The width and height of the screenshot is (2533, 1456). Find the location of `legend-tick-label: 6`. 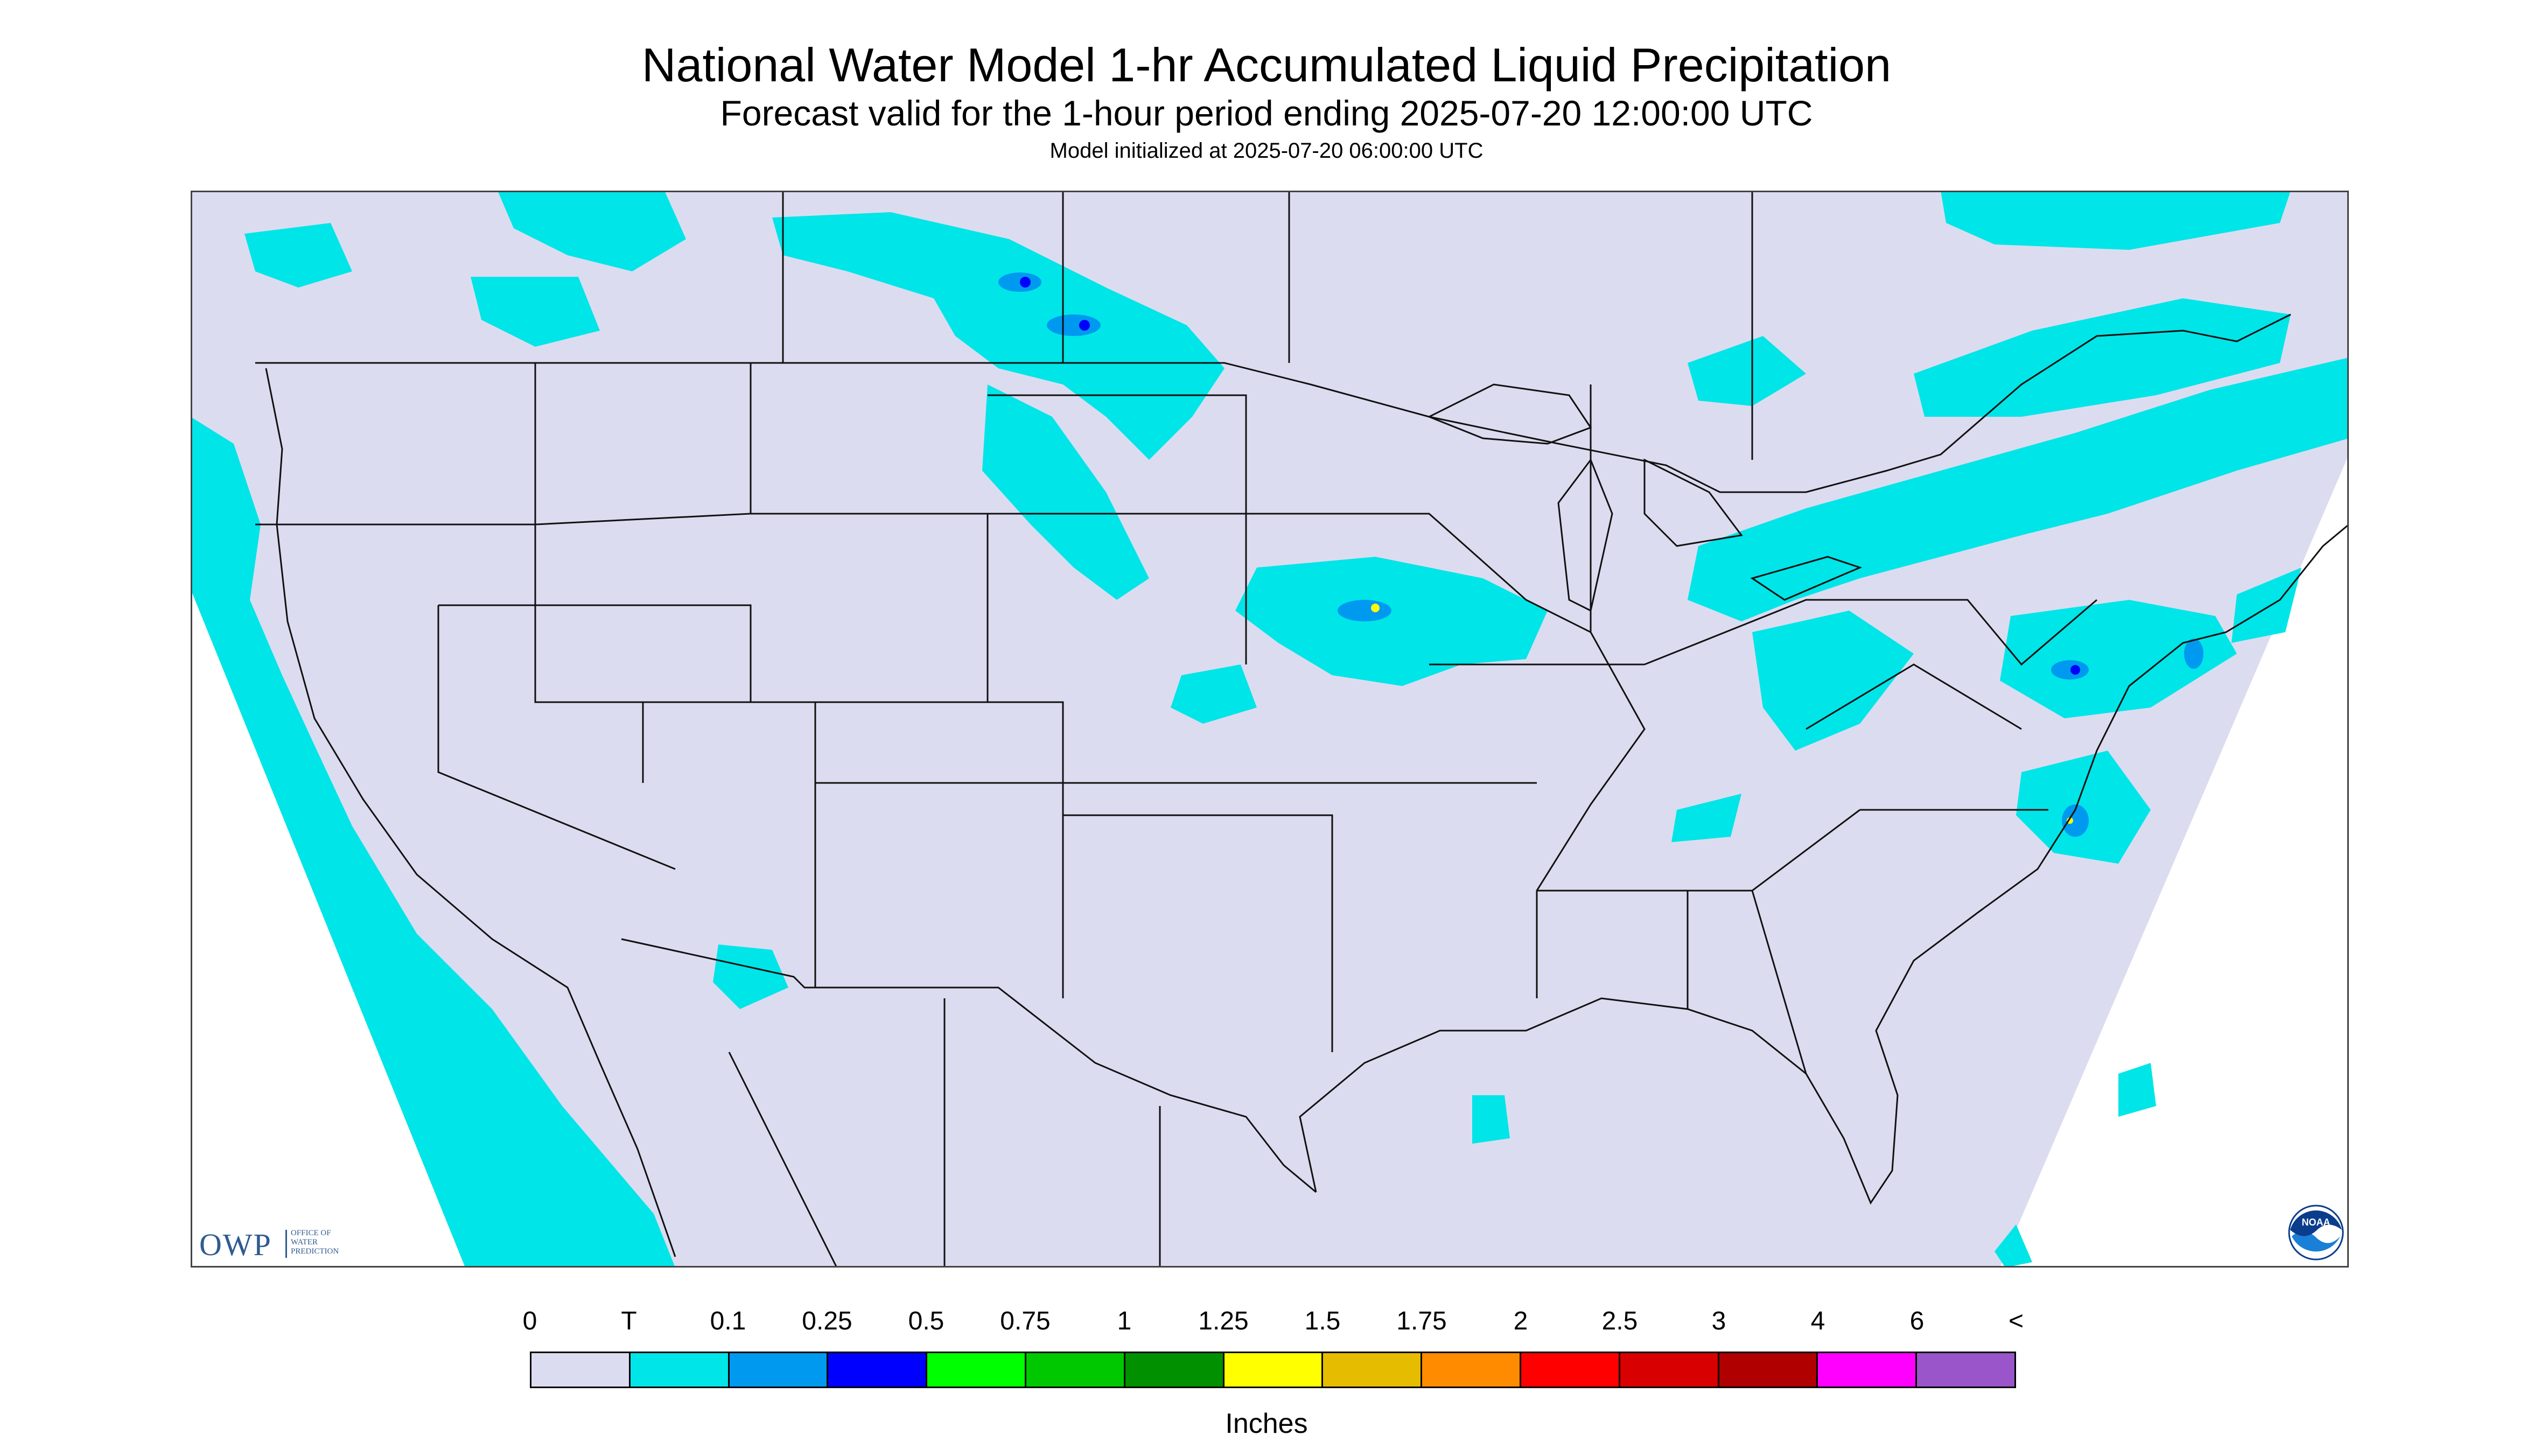

legend-tick-label: 6 is located at coordinates (1917, 1321).